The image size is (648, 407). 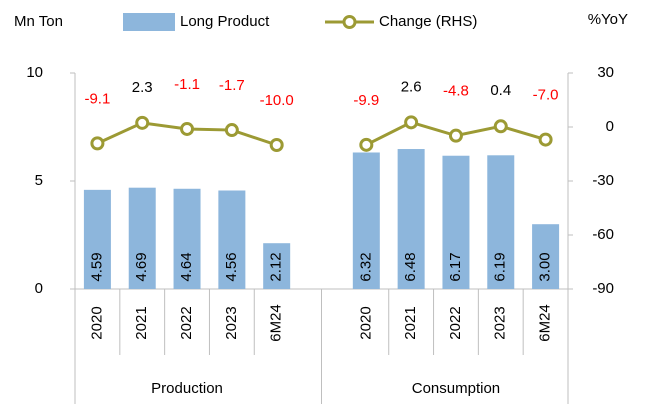 I want to click on y2-tick-label: -60, so click(x=603, y=234).